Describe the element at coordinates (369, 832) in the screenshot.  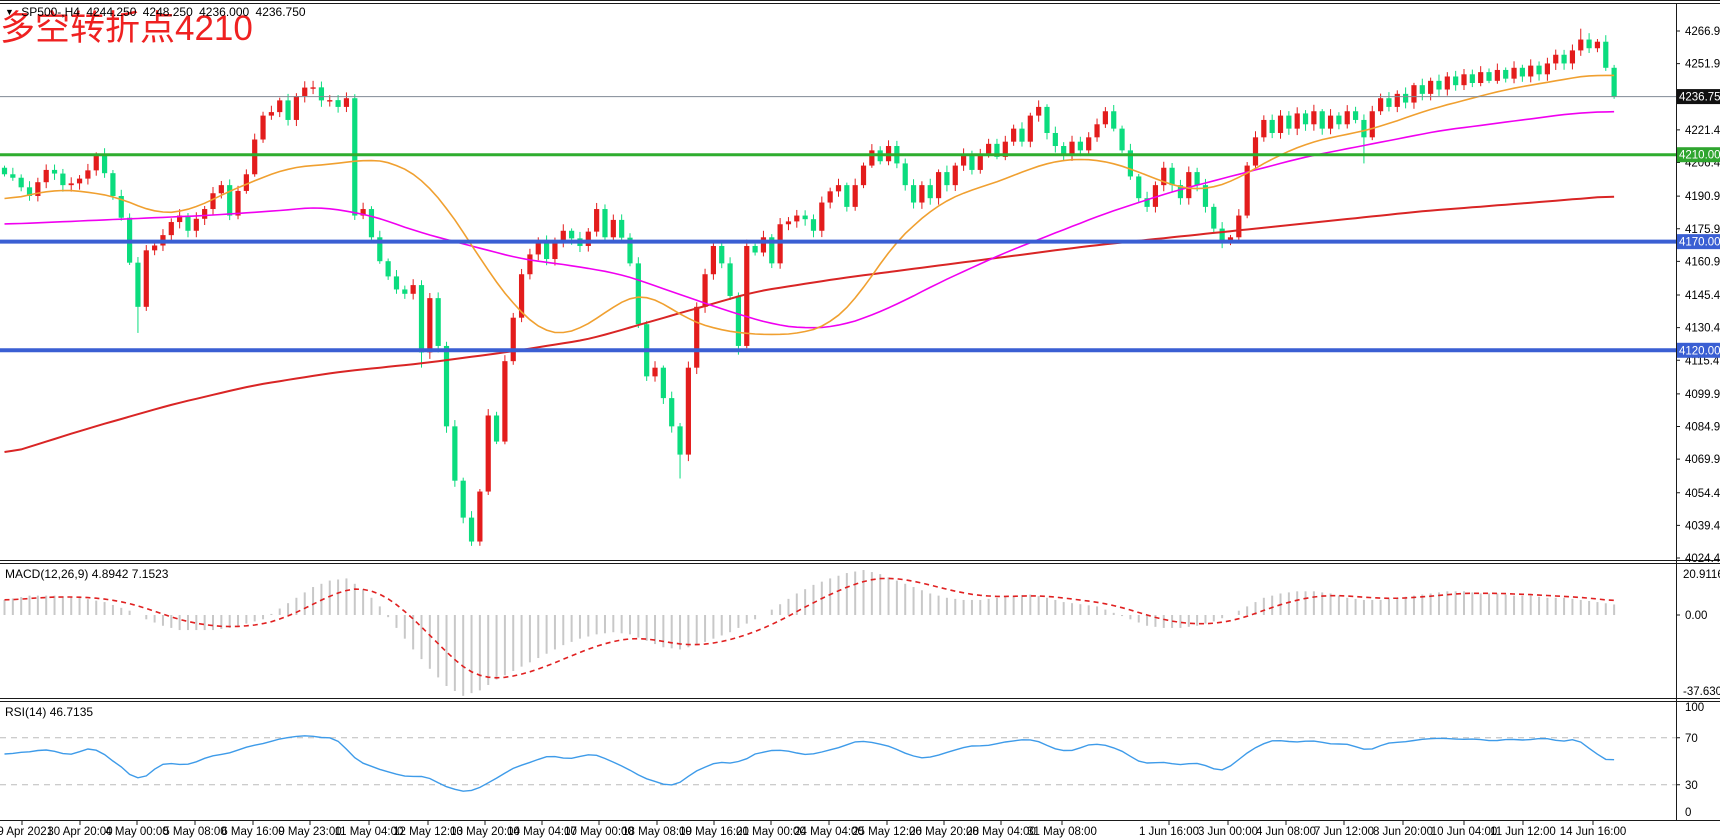
I see `time-label: 11 May 04:00` at that location.